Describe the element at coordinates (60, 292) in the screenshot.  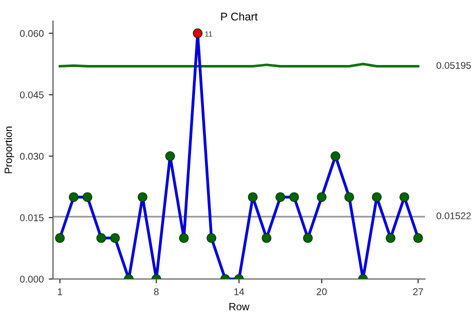
I see `x-tick-label: 1` at that location.